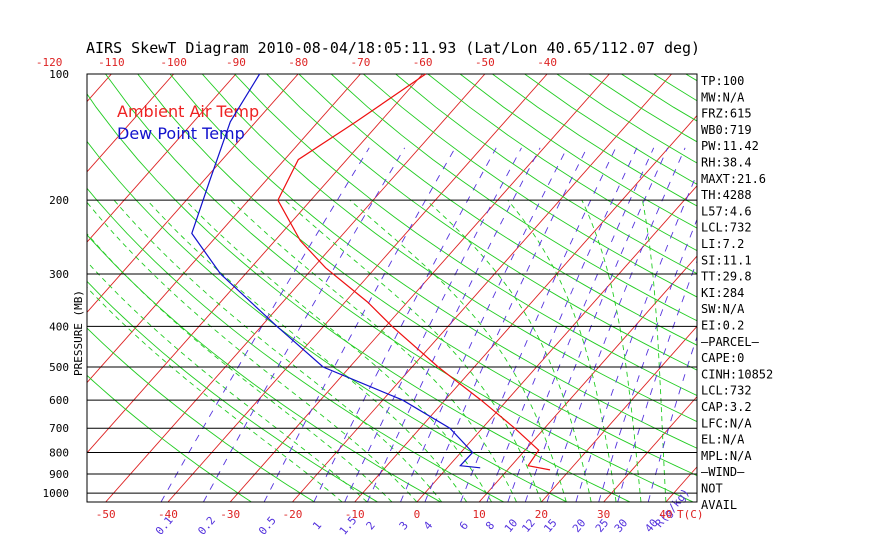  I want to click on bottom-temp-tick-label: 40, so click(665, 514).